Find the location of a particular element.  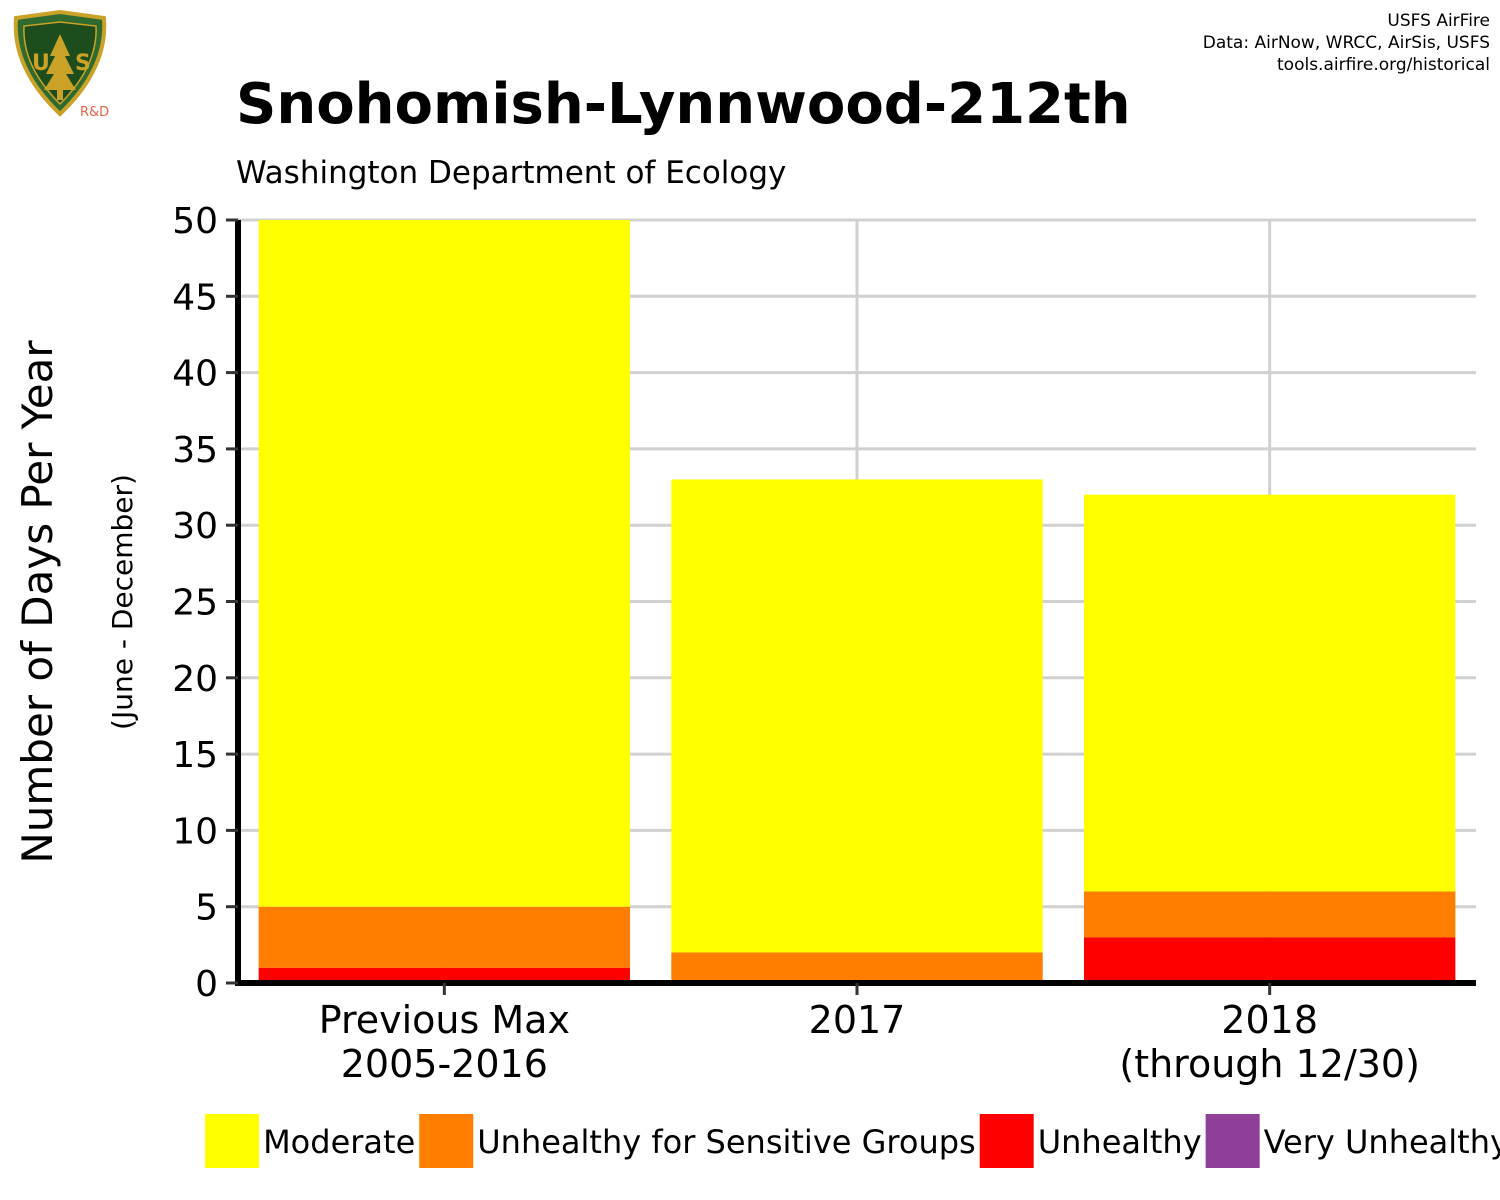

legend-label-moderate: Moderate is located at coordinates (339, 1142).